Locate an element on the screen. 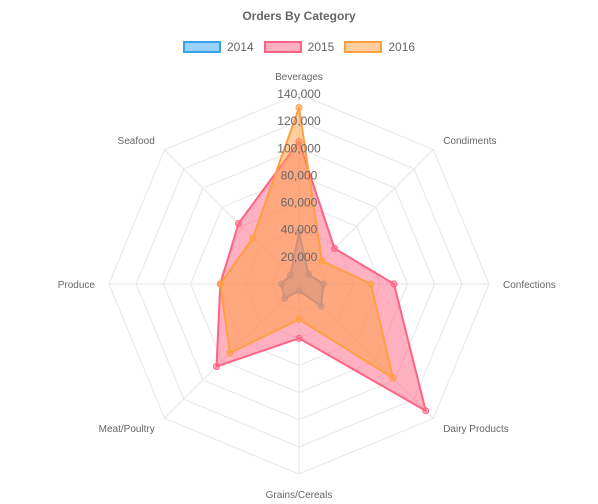  legend-item-2015: 2015 is located at coordinates (299, 47).